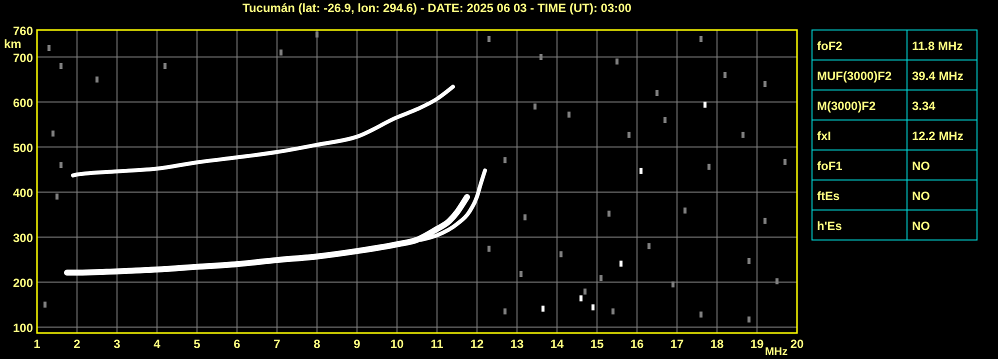 The image size is (998, 359). I want to click on text: h'Es, so click(829, 226).